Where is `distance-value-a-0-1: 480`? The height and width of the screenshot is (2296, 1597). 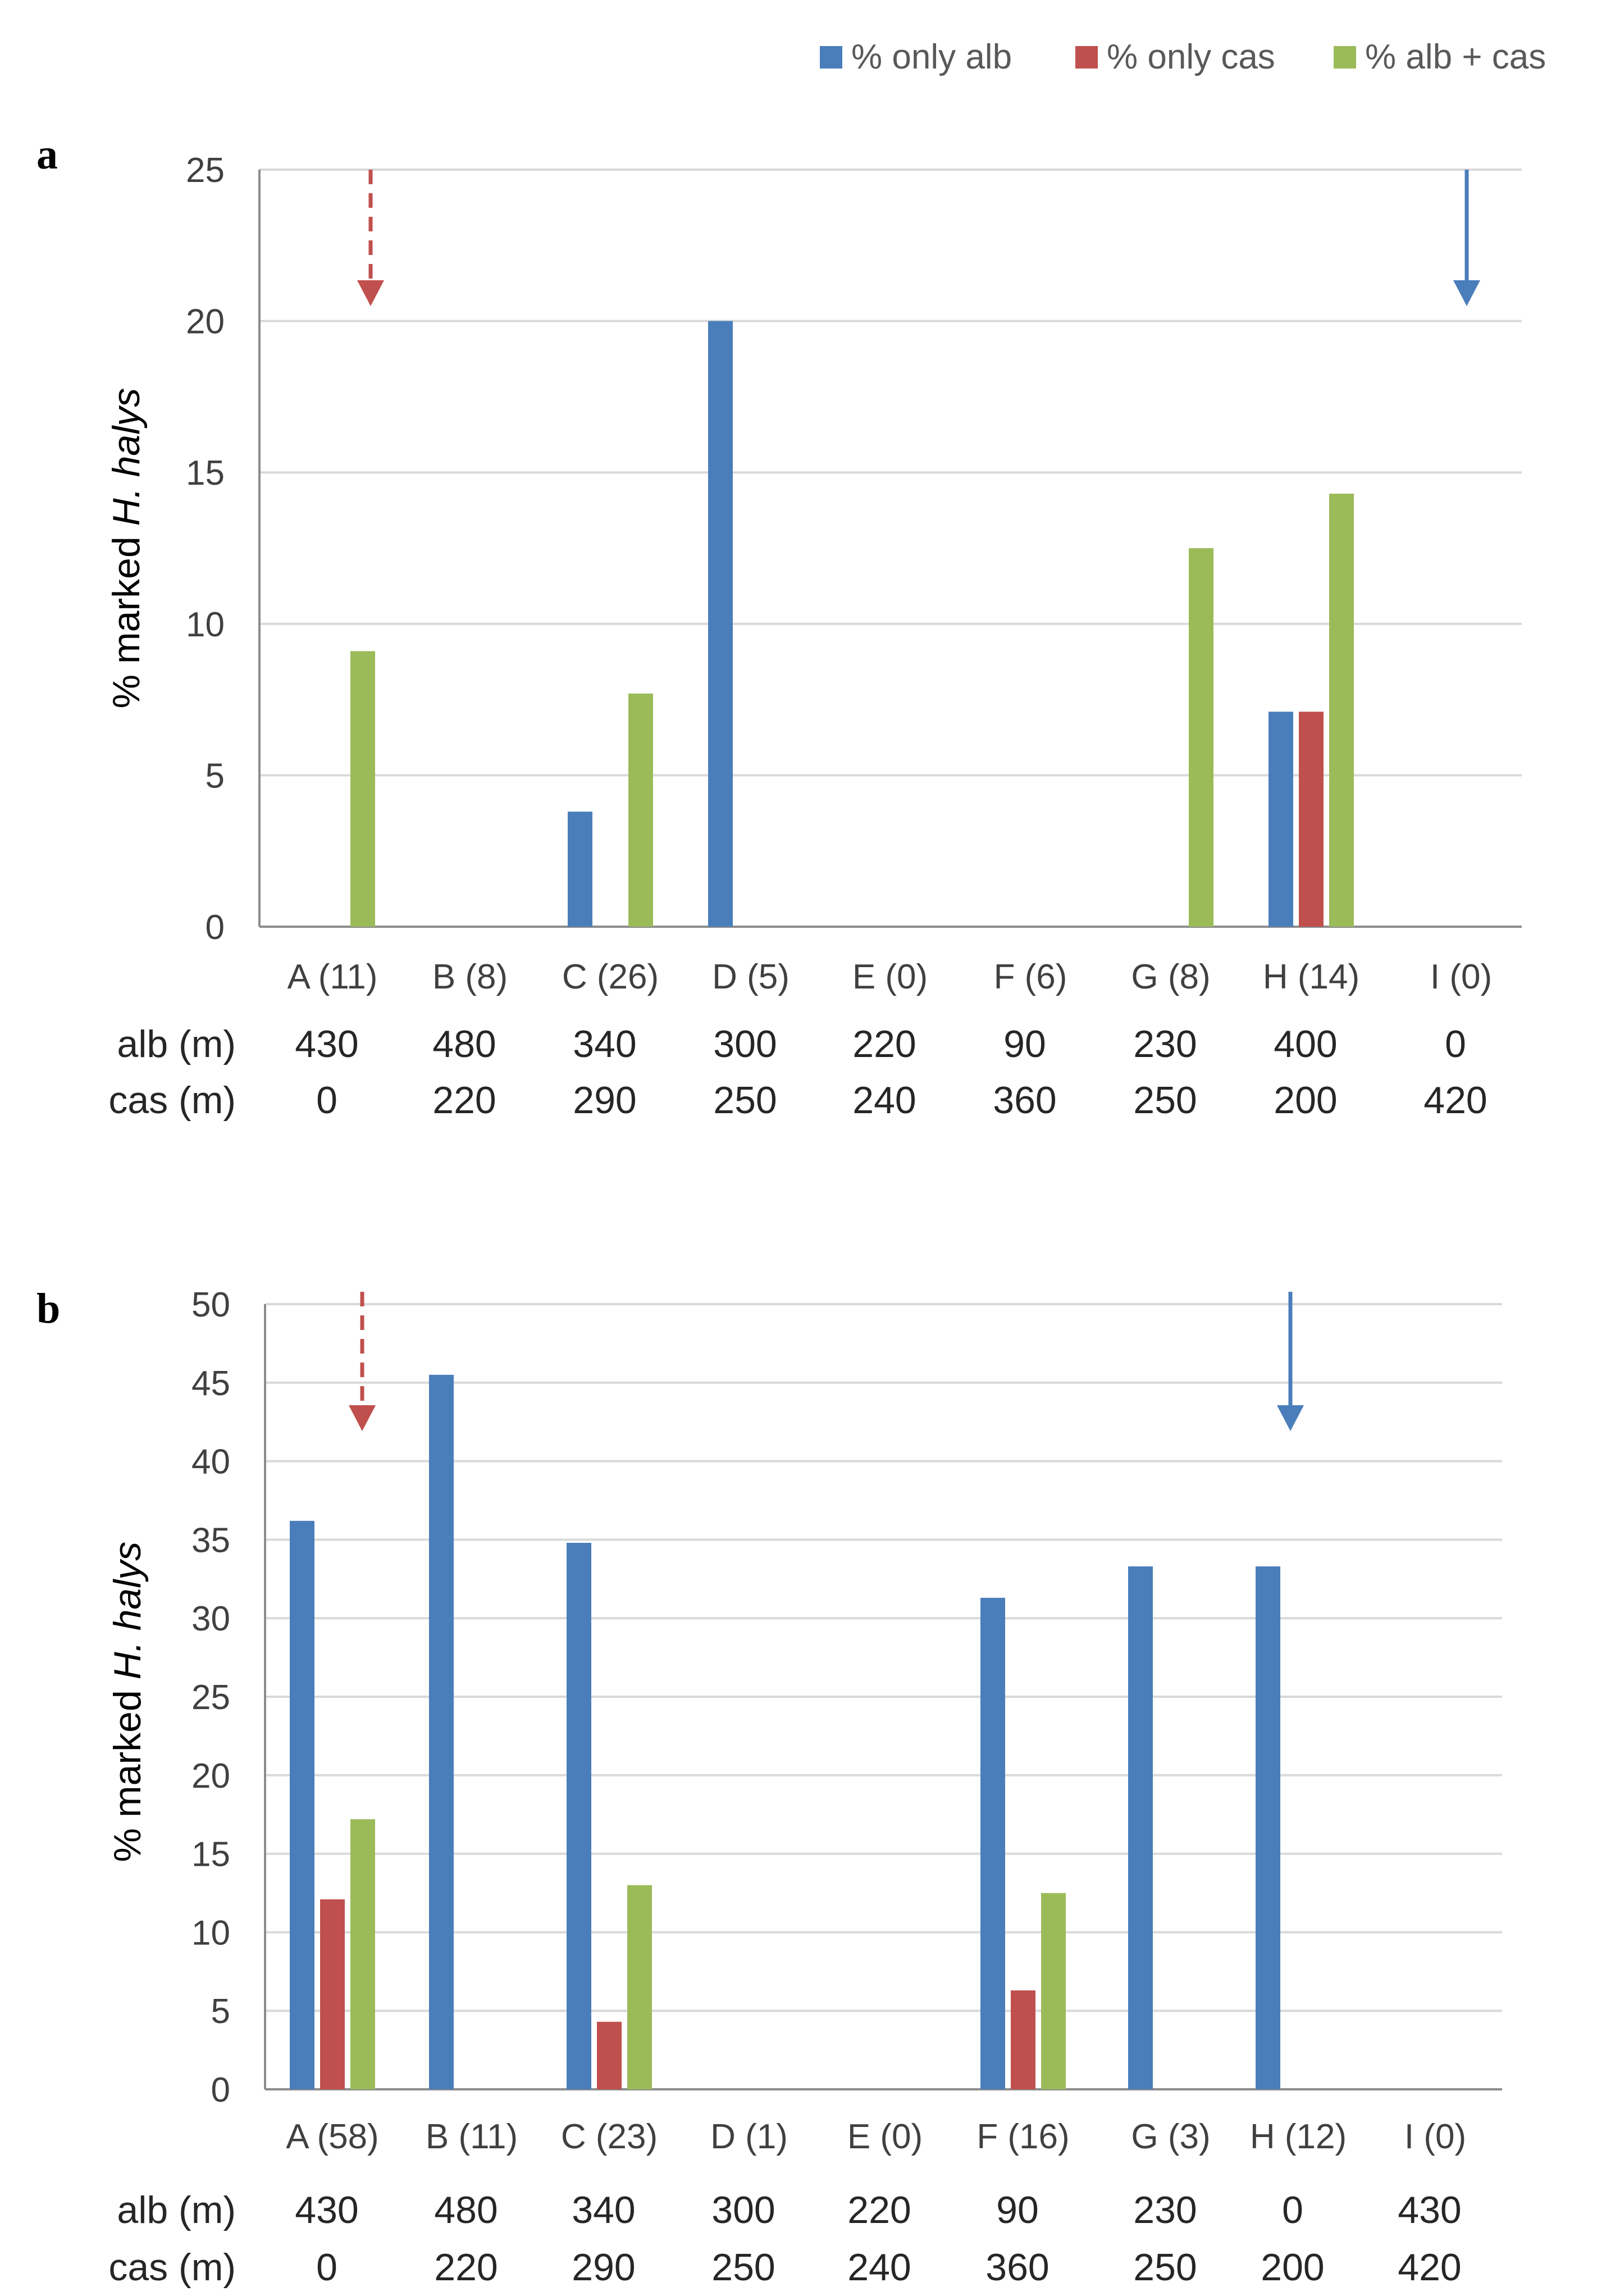
distance-value-a-0-1: 480 is located at coordinates (464, 1044).